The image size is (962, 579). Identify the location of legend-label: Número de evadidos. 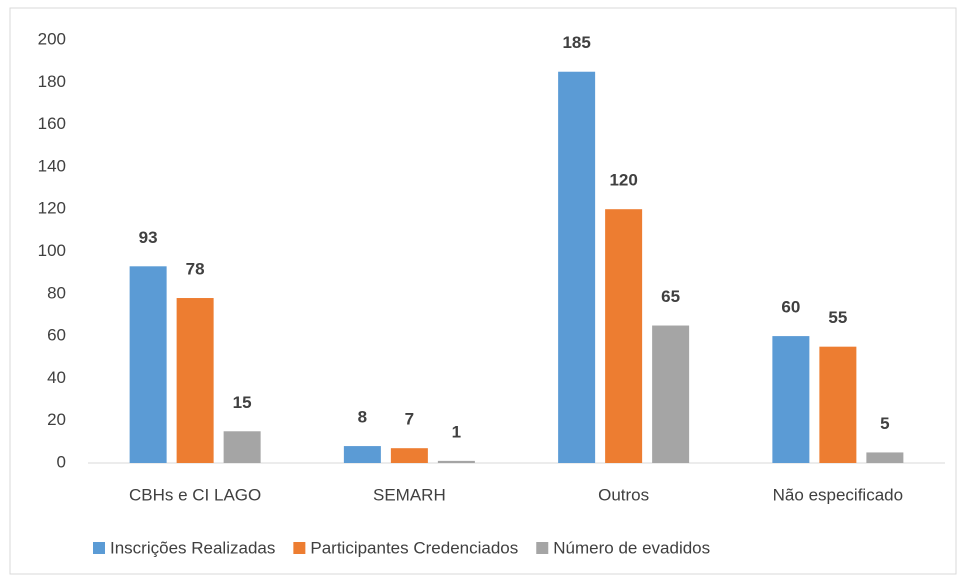
(631, 547).